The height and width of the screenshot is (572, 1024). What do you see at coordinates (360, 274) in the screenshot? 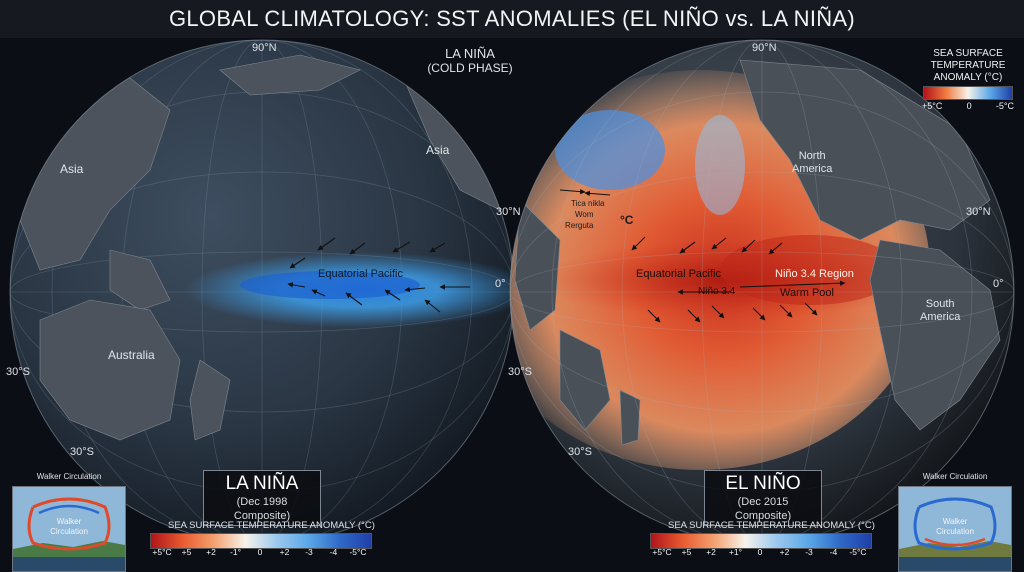
I see `la-nina-label-equatorial: Equatorial Pacific` at bounding box center [360, 274].